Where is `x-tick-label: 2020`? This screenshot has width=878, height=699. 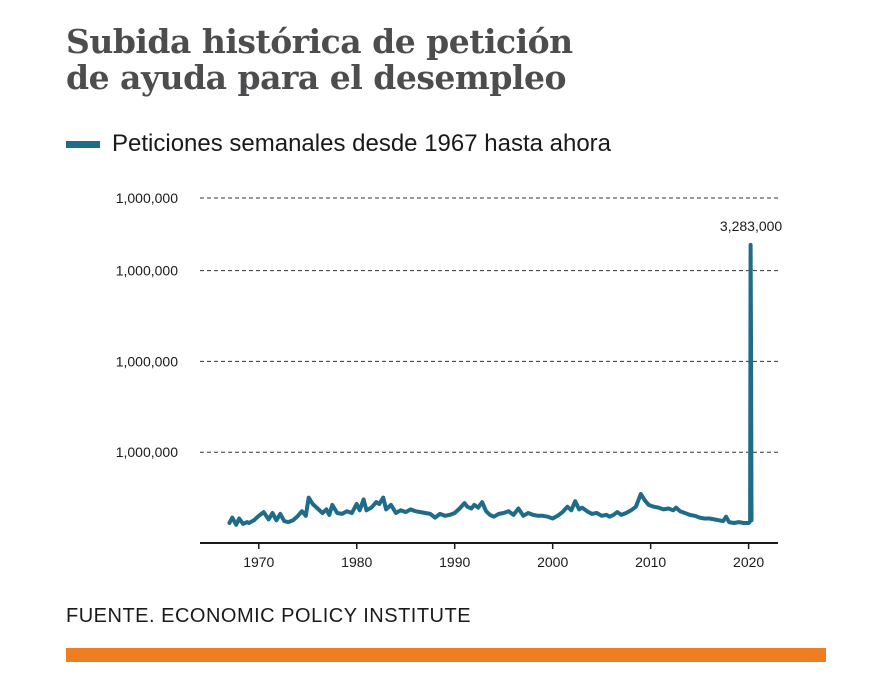
x-tick-label: 2020 is located at coordinates (748, 562).